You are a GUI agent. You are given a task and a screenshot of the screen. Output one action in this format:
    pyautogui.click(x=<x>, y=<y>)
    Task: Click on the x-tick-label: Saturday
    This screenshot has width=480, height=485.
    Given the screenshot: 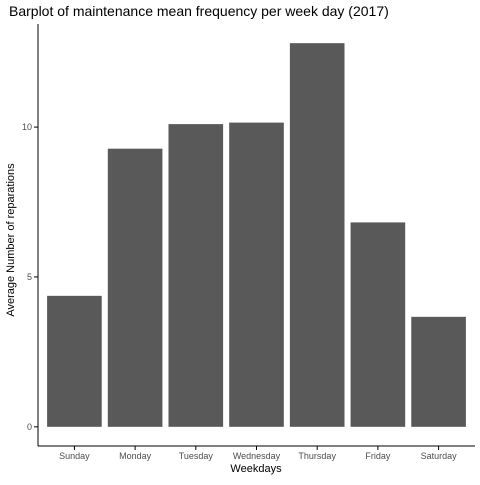 What is the action you would take?
    pyautogui.click(x=439, y=456)
    